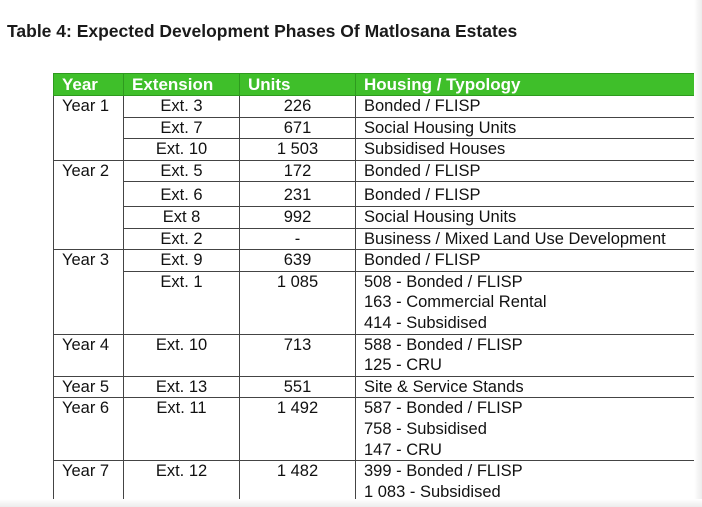 This screenshot has width=702, height=507. I want to click on extension-cell: Ext. 6, so click(181, 194).